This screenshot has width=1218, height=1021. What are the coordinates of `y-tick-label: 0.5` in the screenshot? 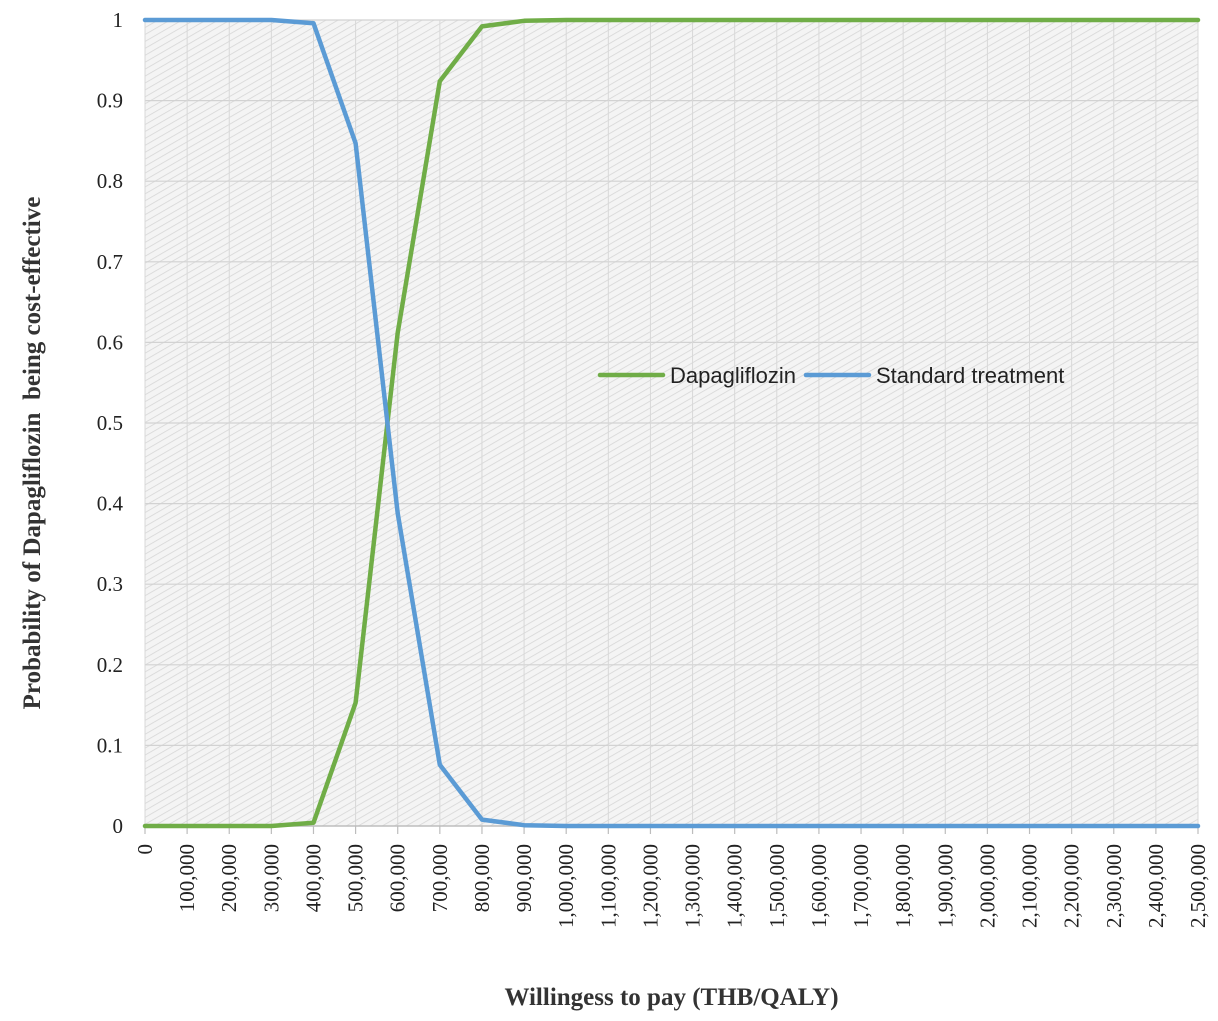 It's located at (110, 423).